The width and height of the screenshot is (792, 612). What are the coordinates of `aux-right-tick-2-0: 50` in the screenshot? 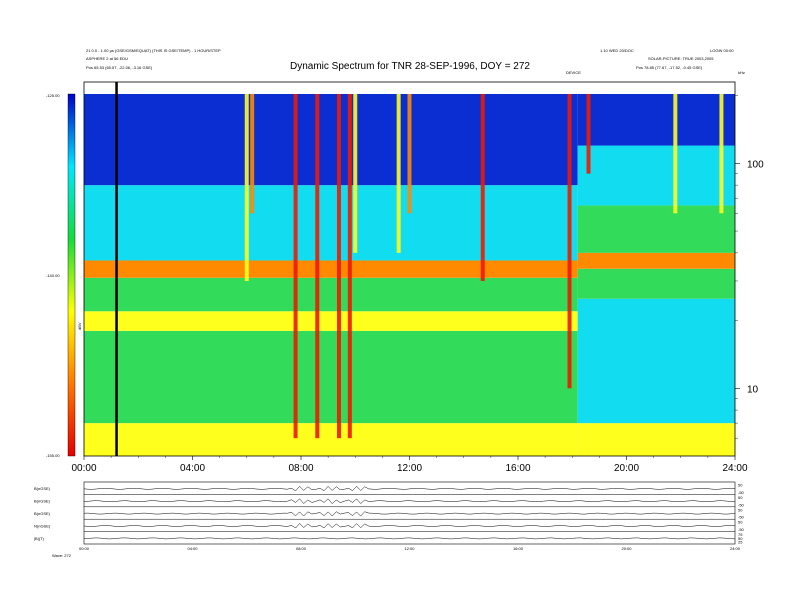 It's located at (740, 509).